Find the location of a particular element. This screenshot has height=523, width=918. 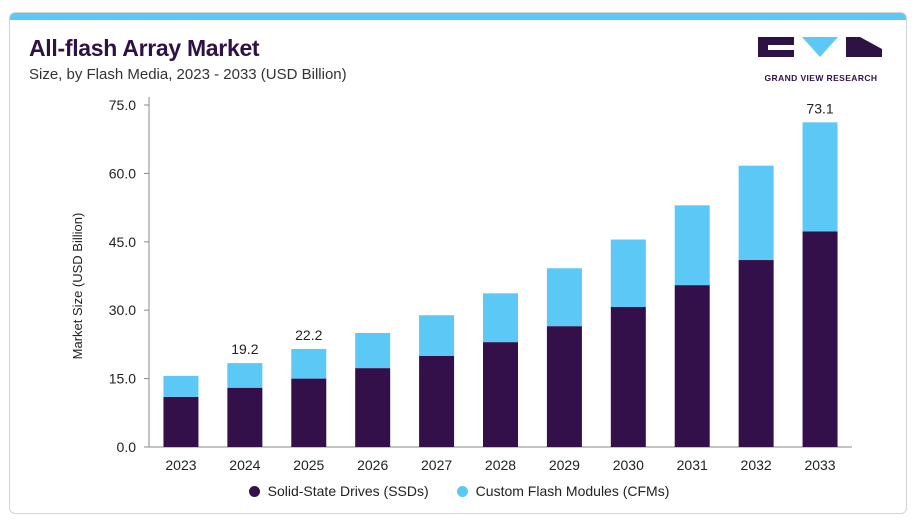

data-label-2033: 73.1 is located at coordinates (819, 108).